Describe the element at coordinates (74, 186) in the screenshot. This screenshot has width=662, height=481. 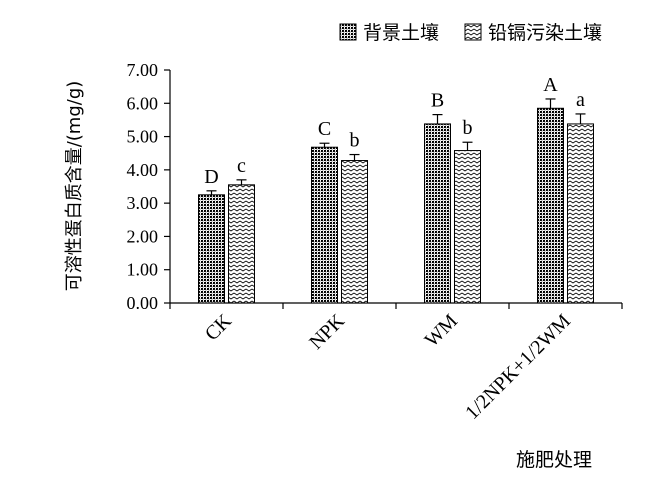
I see `y-axis-label: 可溶性蛋白质含量/(mg/g)` at that location.